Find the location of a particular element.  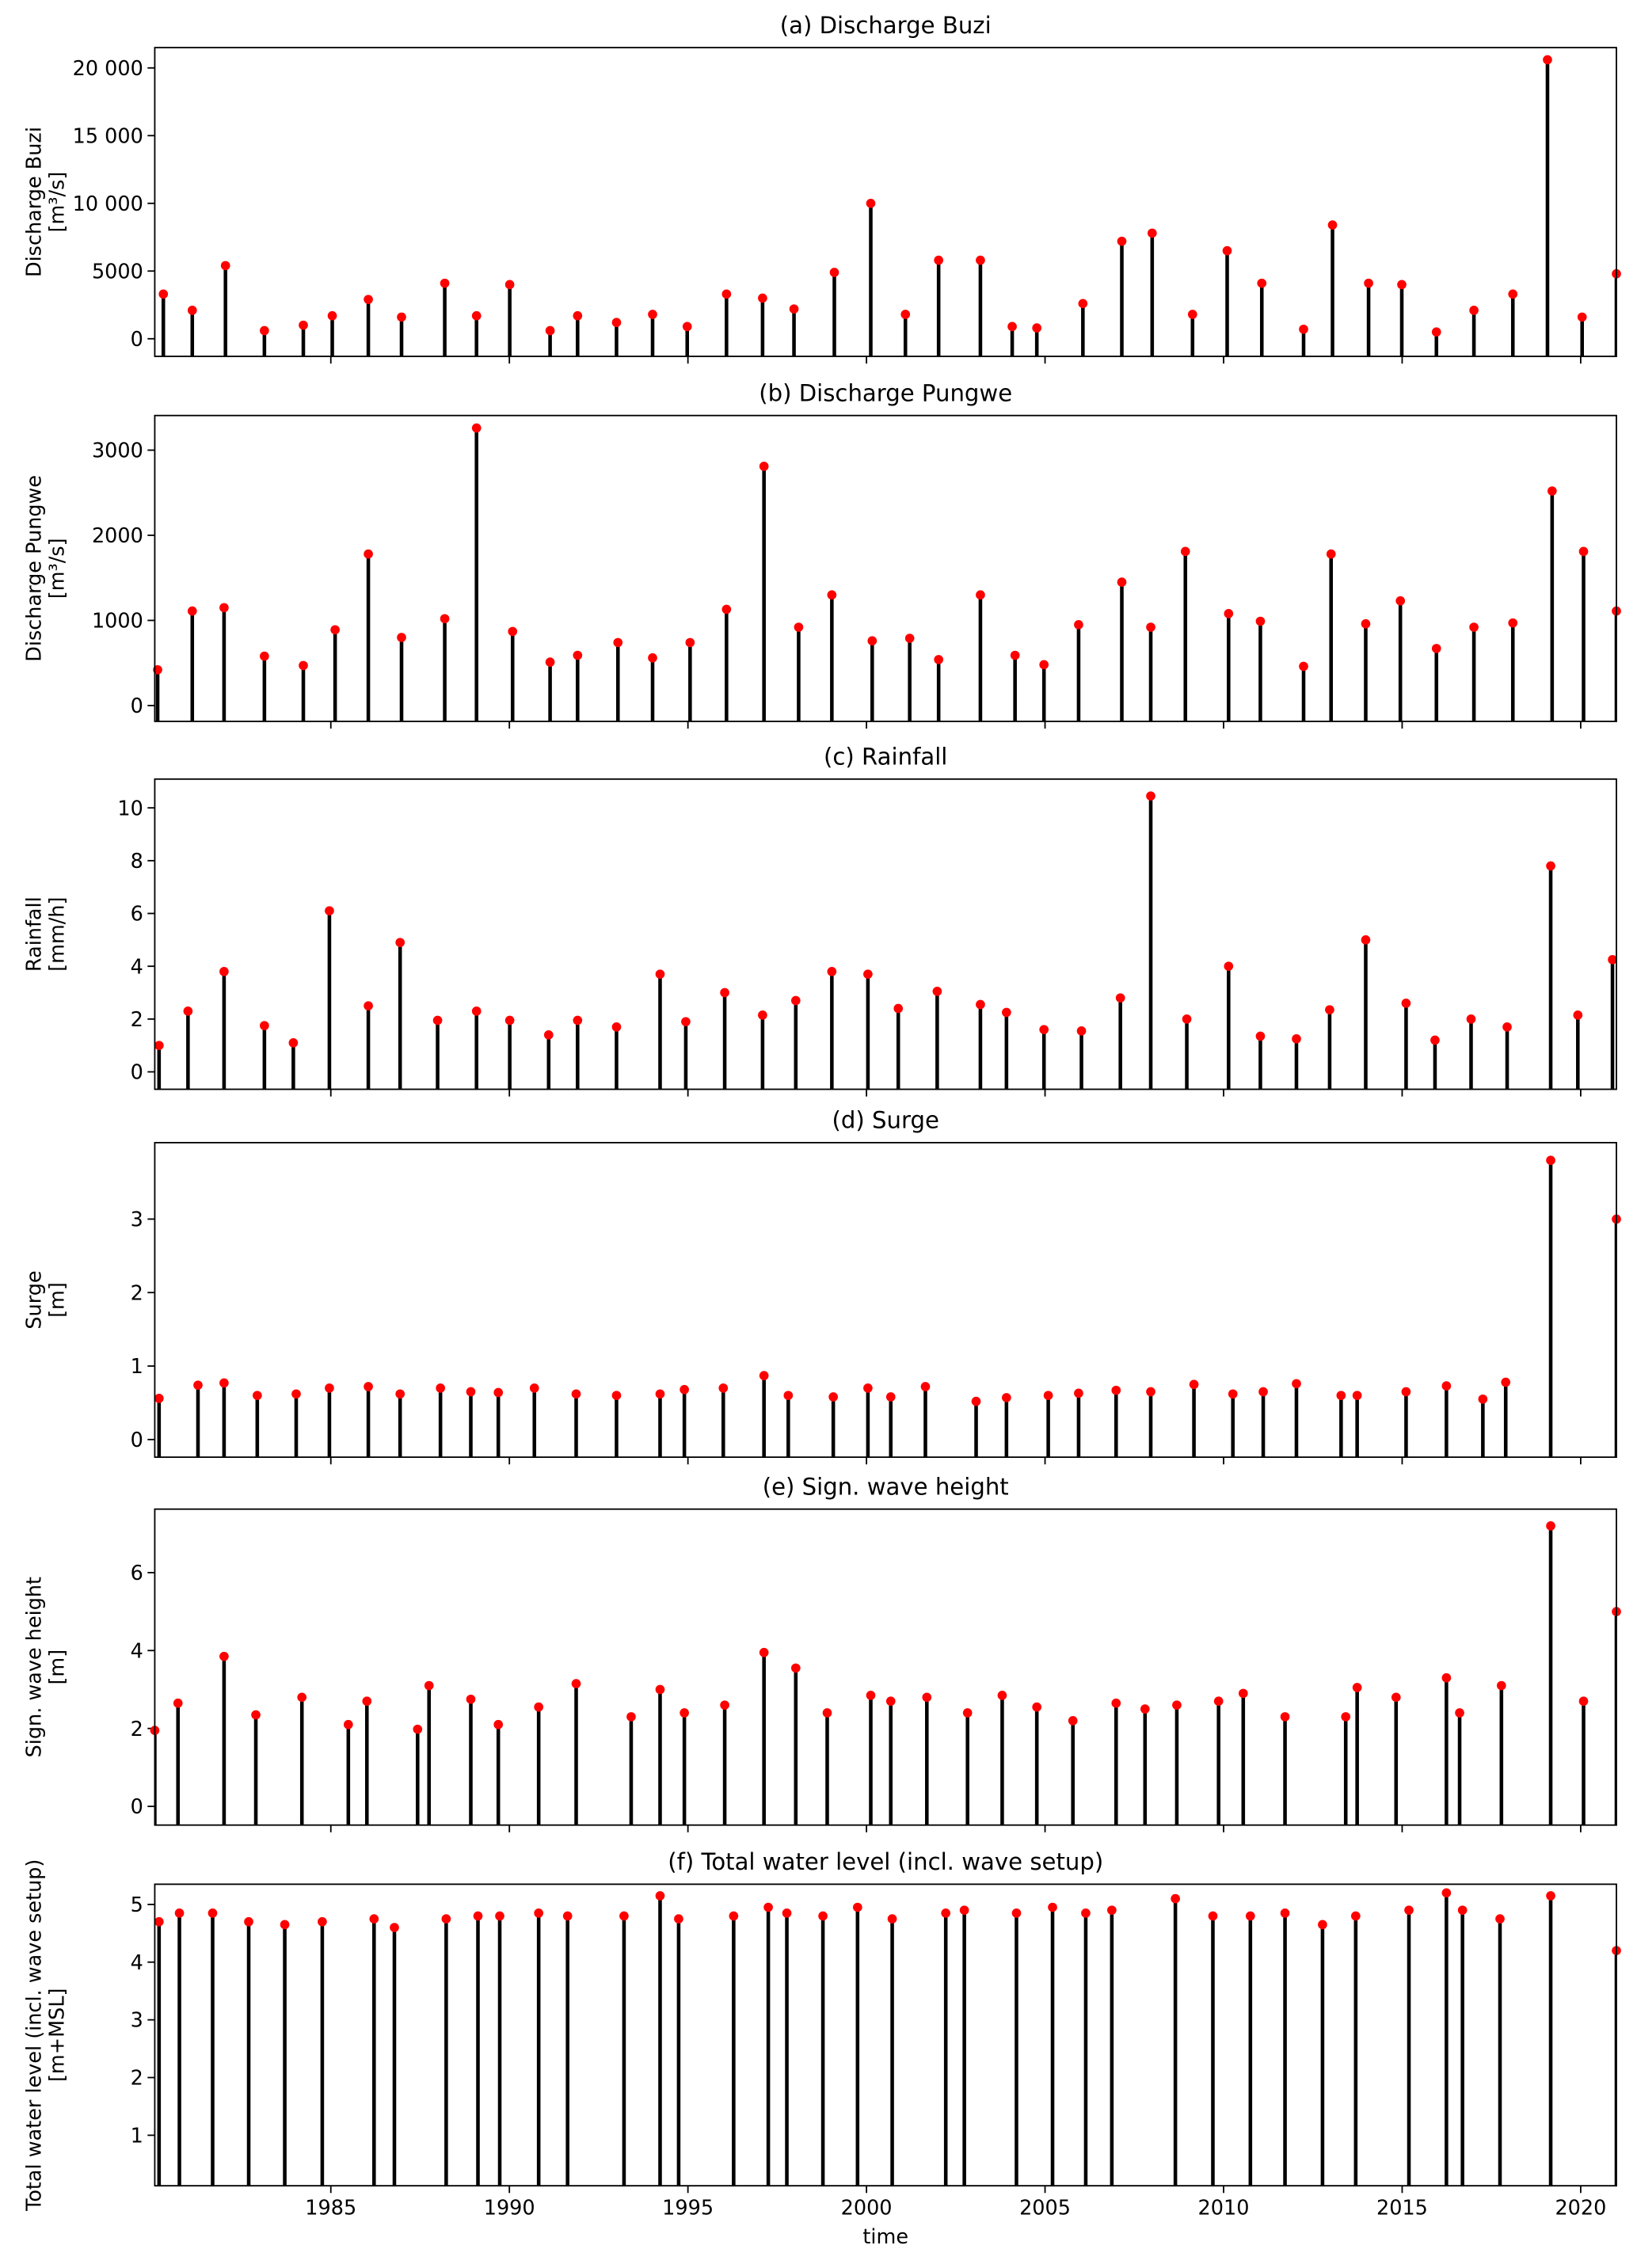

y-tick-label: 10 is located at coordinates (130, 808).